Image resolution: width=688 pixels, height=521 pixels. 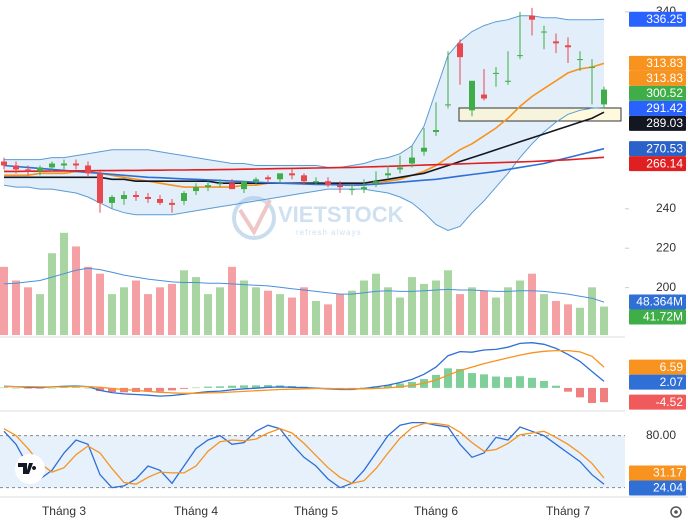 What do you see at coordinates (664, 163) in the screenshot?
I see `value-box-label: 266.14` at bounding box center [664, 163].